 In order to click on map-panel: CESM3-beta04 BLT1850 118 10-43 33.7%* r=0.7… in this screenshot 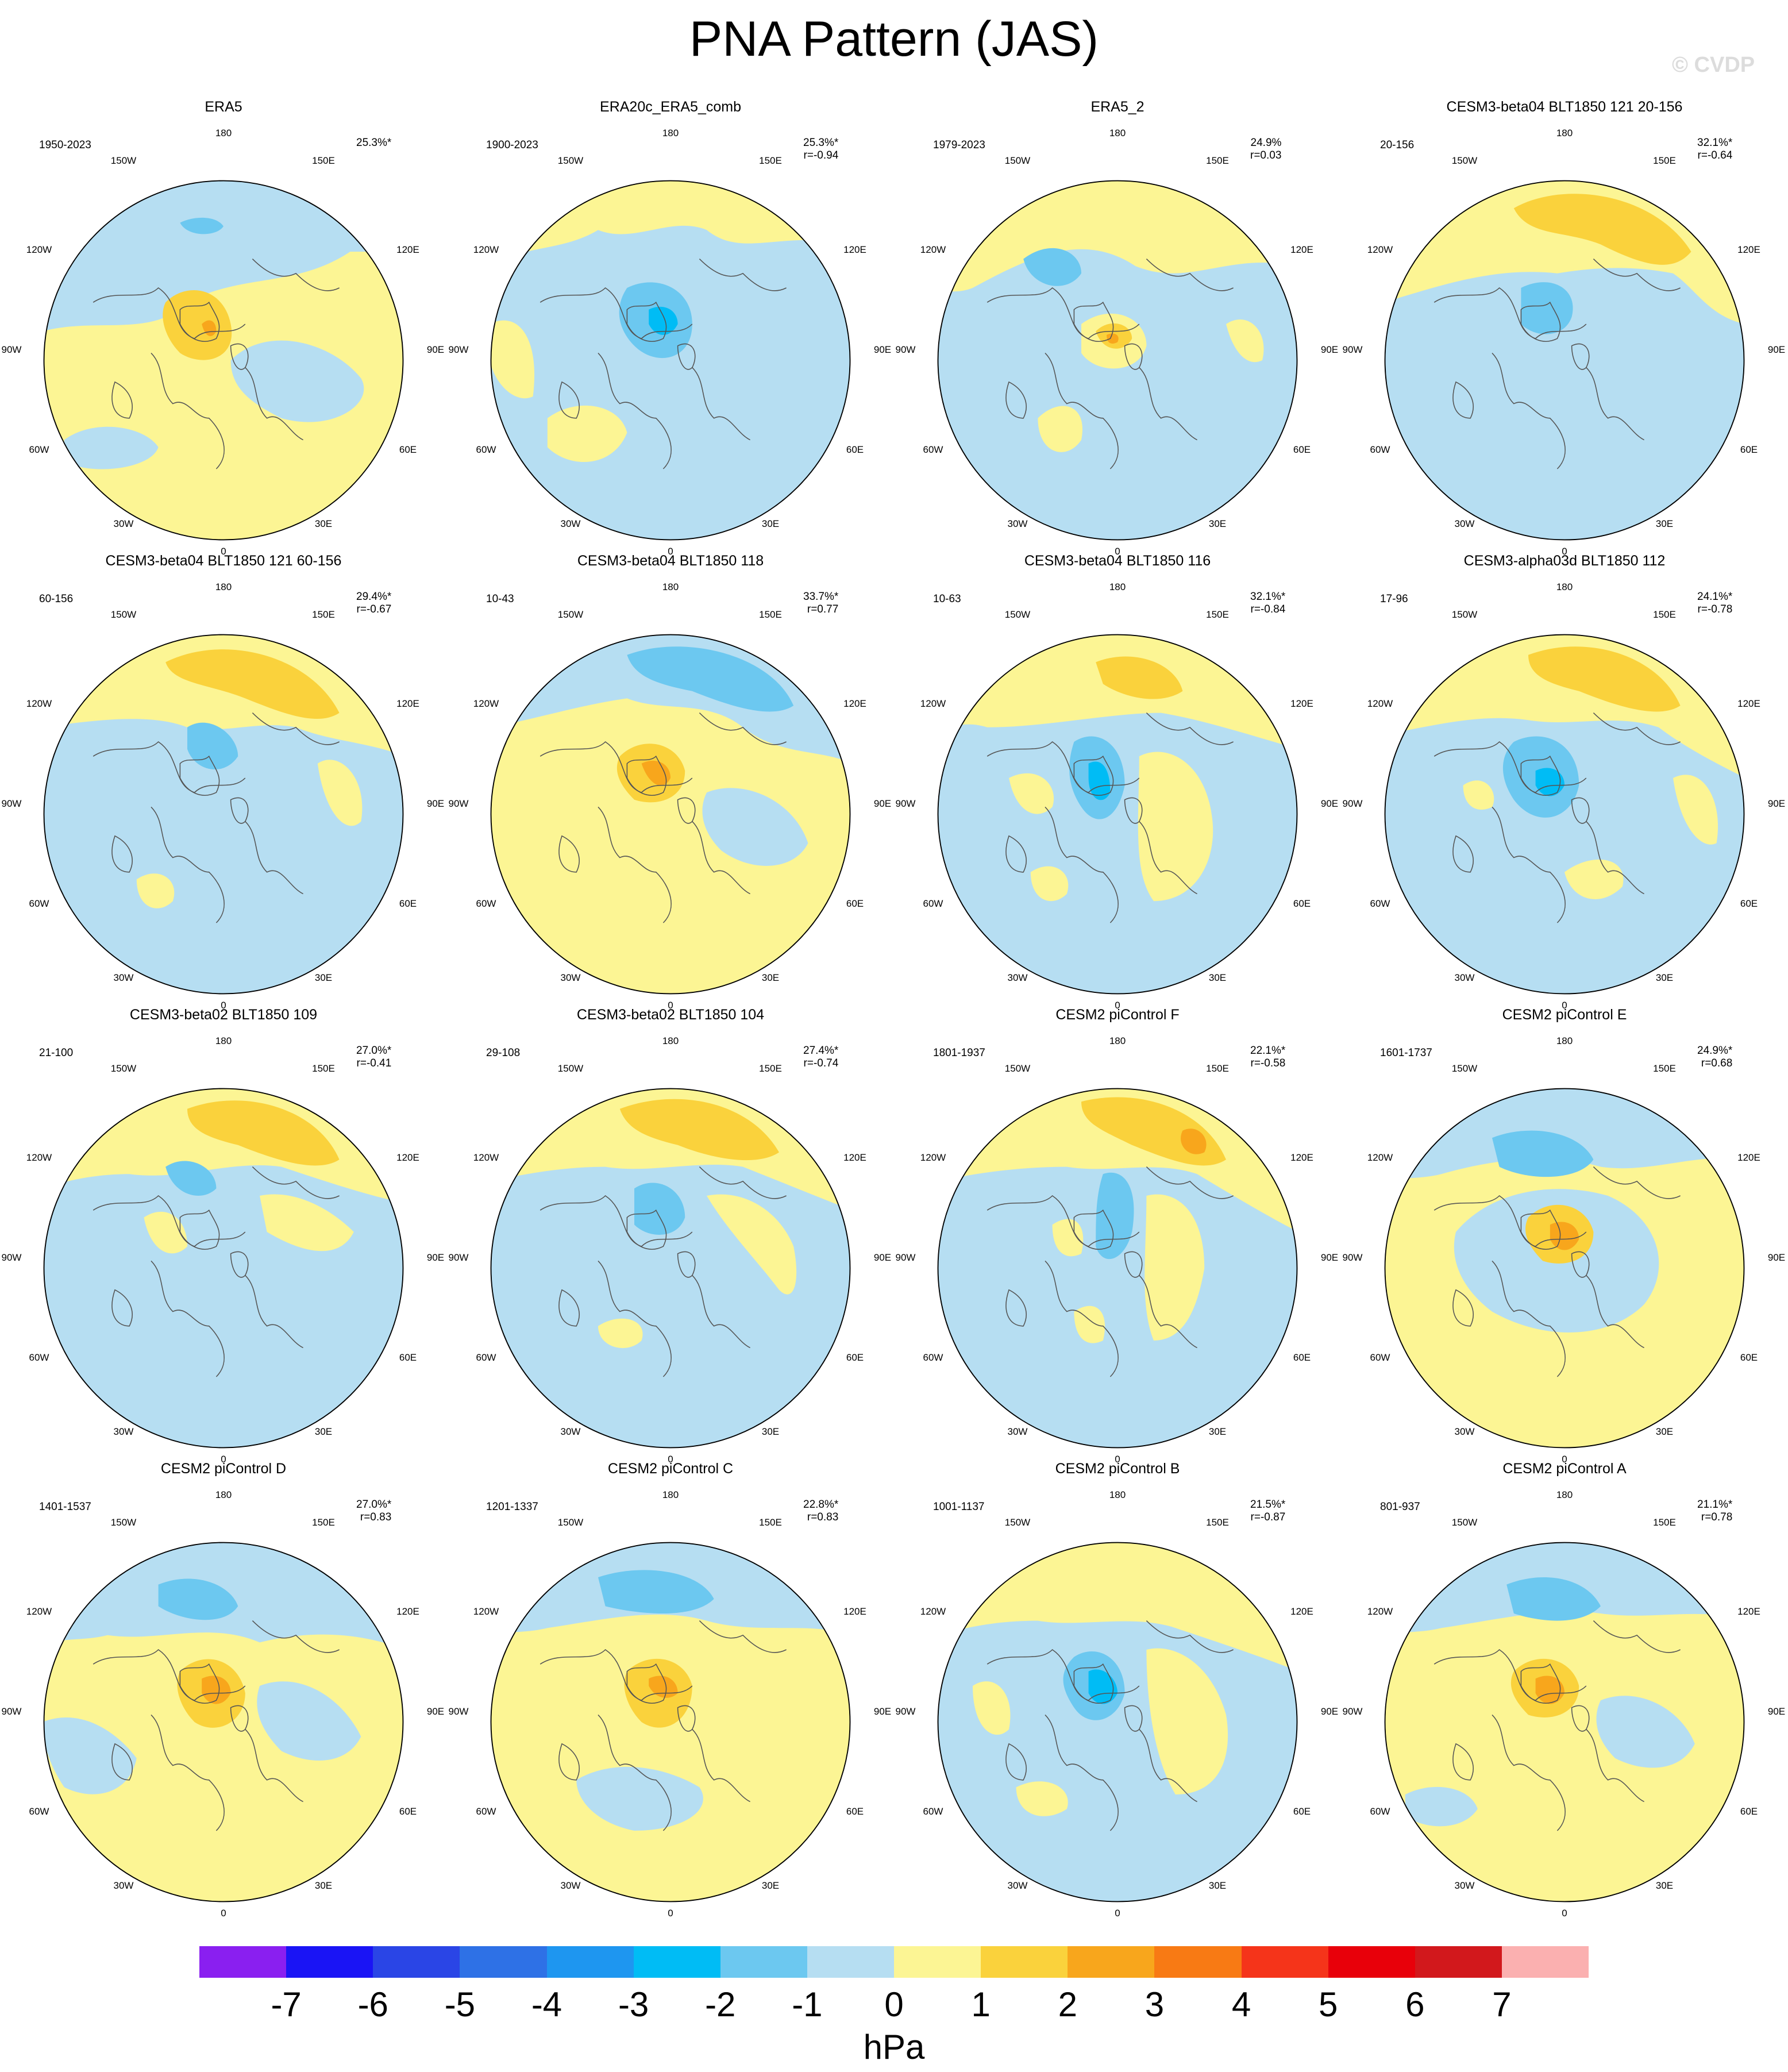, I will do `click(670, 781)`.